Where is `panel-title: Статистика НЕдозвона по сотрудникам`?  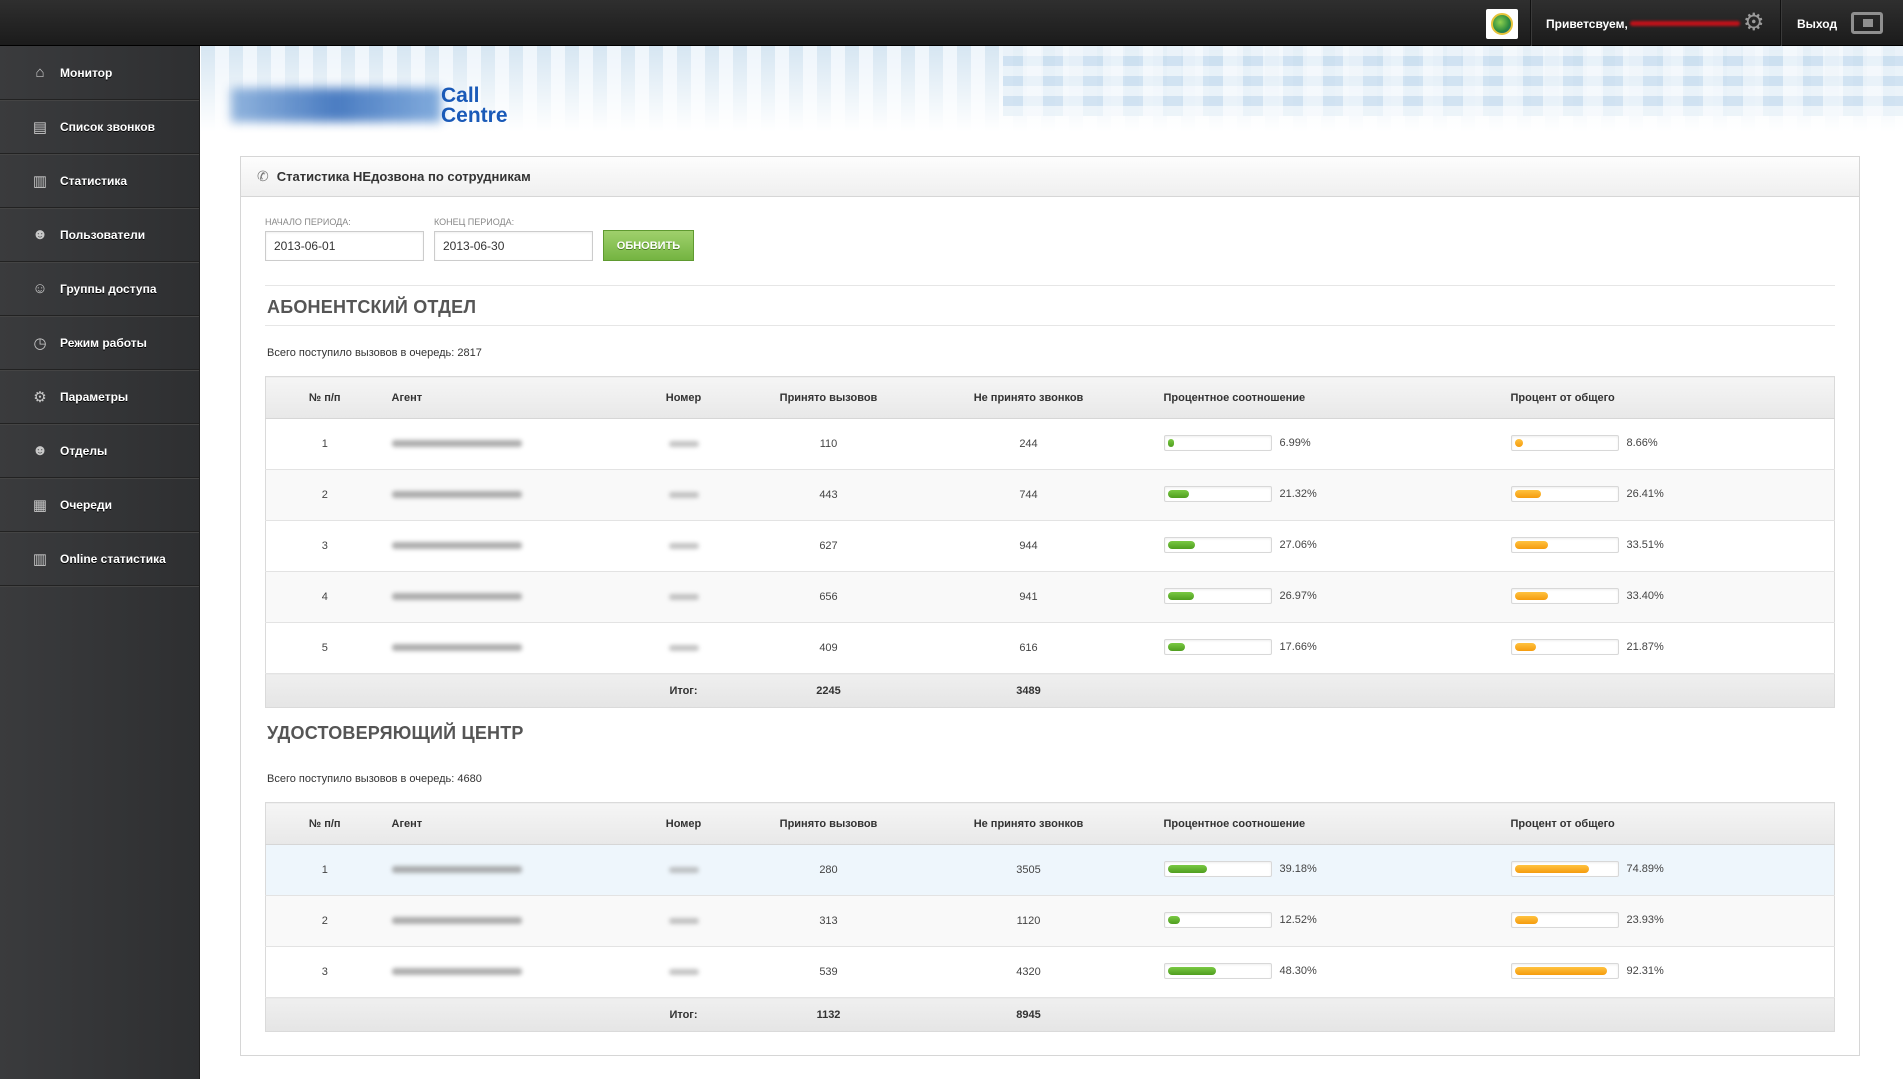
panel-title: Статистика НЕдозвона по сотрудникам is located at coordinates (403, 176).